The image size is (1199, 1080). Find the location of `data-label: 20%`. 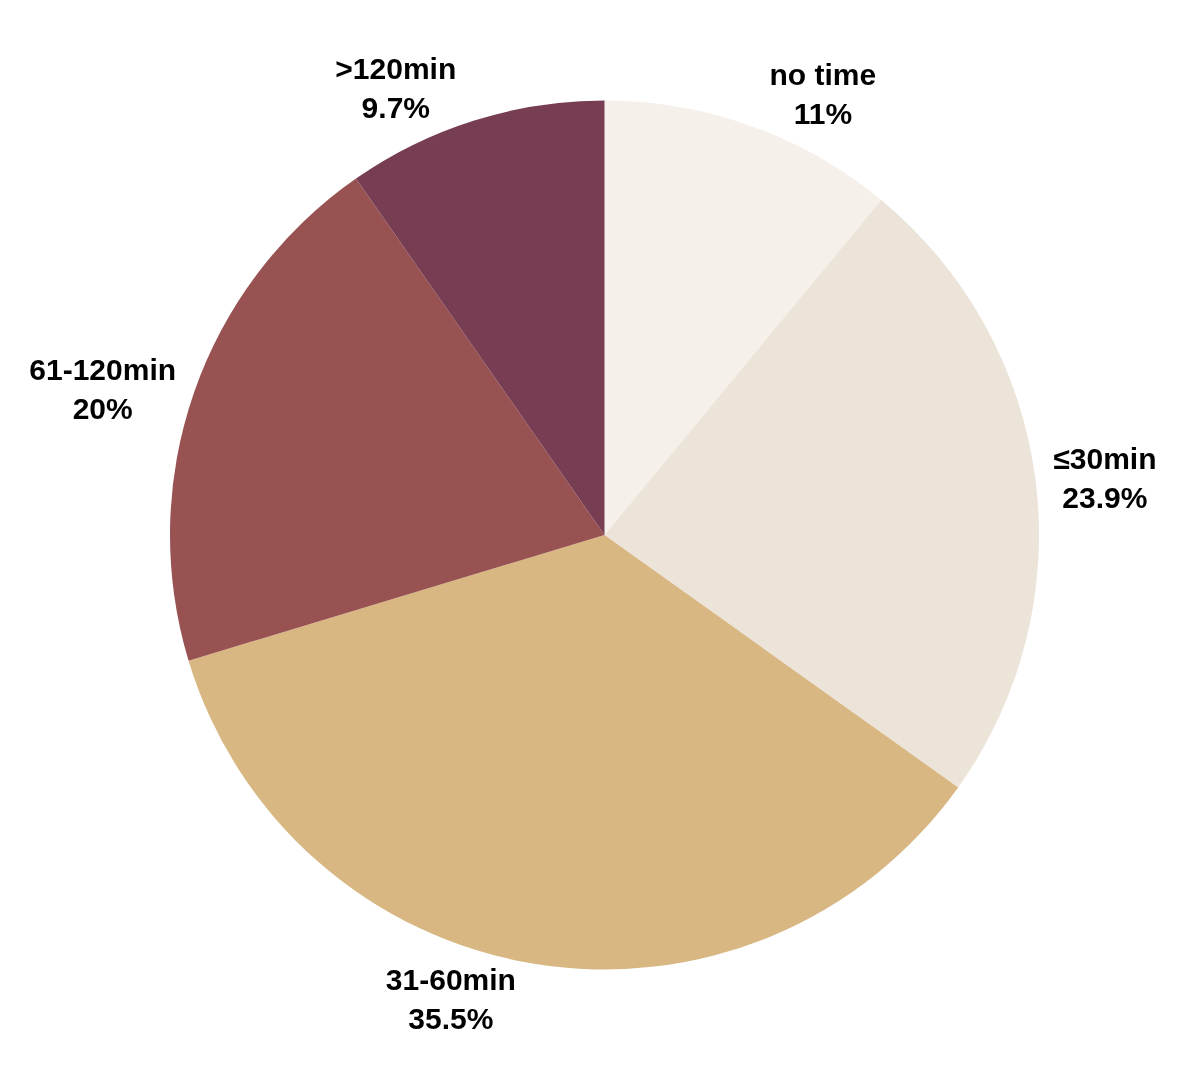

data-label: 20% is located at coordinates (102, 408).